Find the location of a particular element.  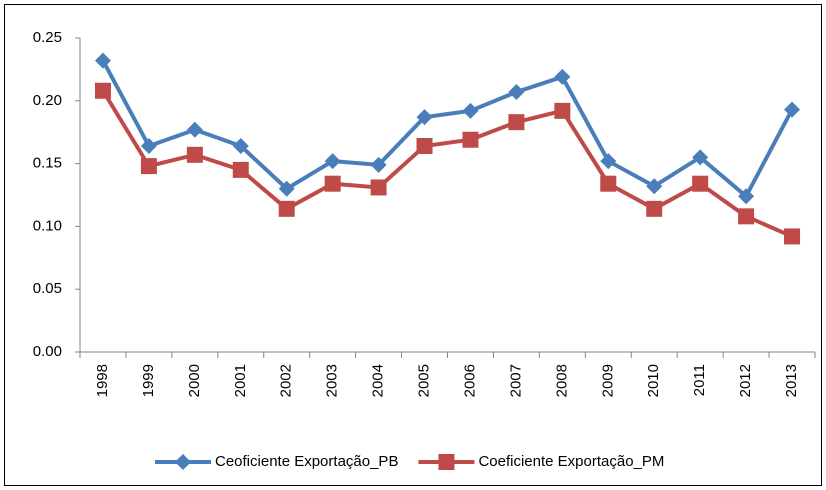

x-tick-label: 2010 is located at coordinates (653, 380).